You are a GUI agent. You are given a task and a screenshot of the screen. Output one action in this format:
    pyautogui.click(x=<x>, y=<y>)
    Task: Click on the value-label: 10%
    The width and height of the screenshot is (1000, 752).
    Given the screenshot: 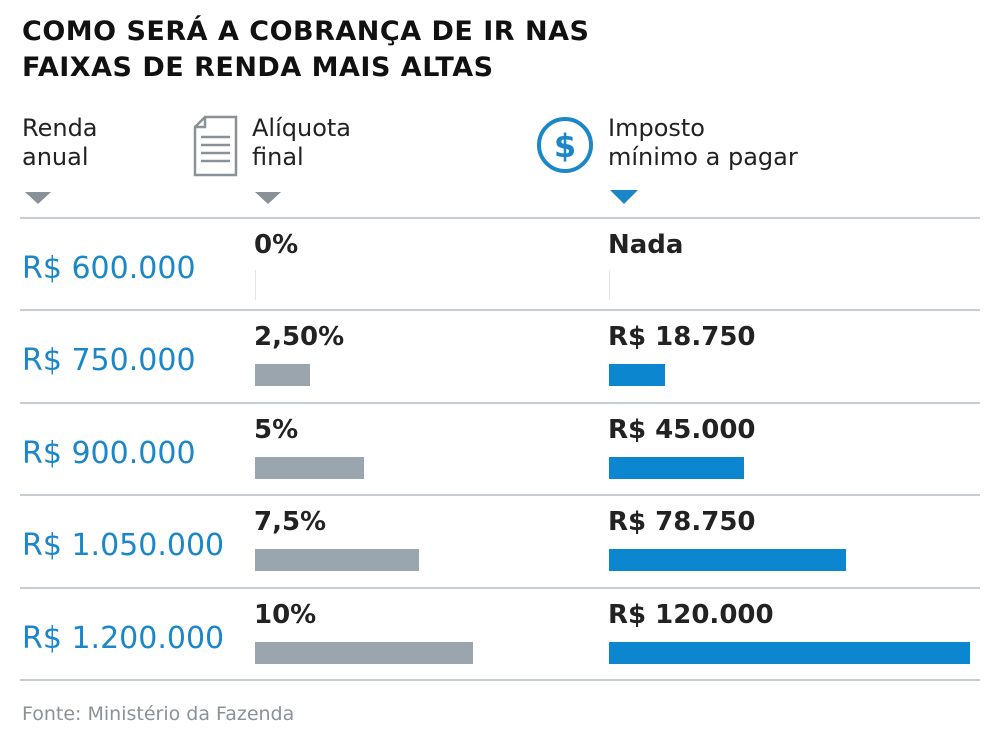 What is the action you would take?
    pyautogui.click(x=285, y=614)
    